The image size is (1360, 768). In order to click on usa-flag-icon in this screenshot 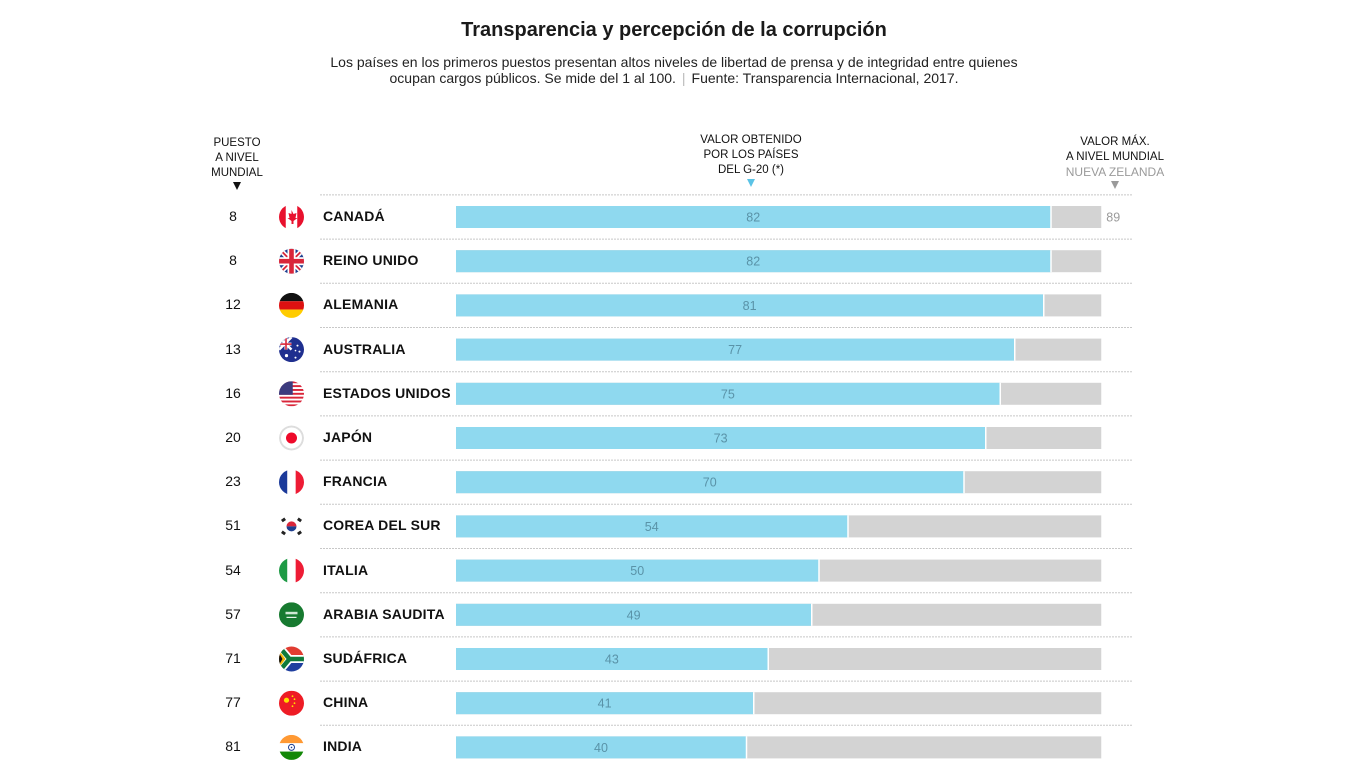, I will do `click(291, 394)`.